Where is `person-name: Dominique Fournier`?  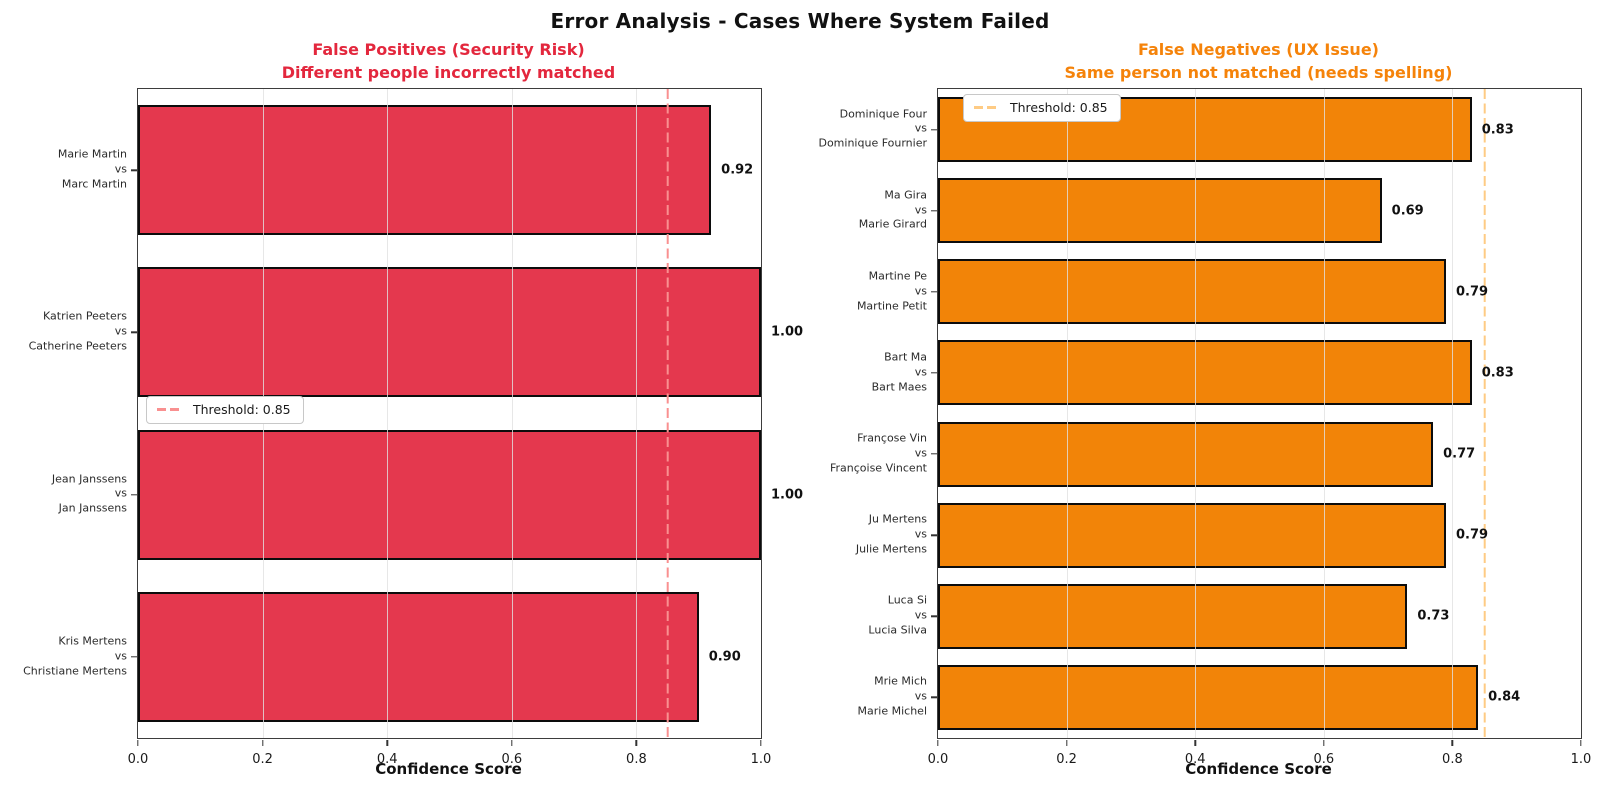 person-name: Dominique Fournier is located at coordinates (872, 143).